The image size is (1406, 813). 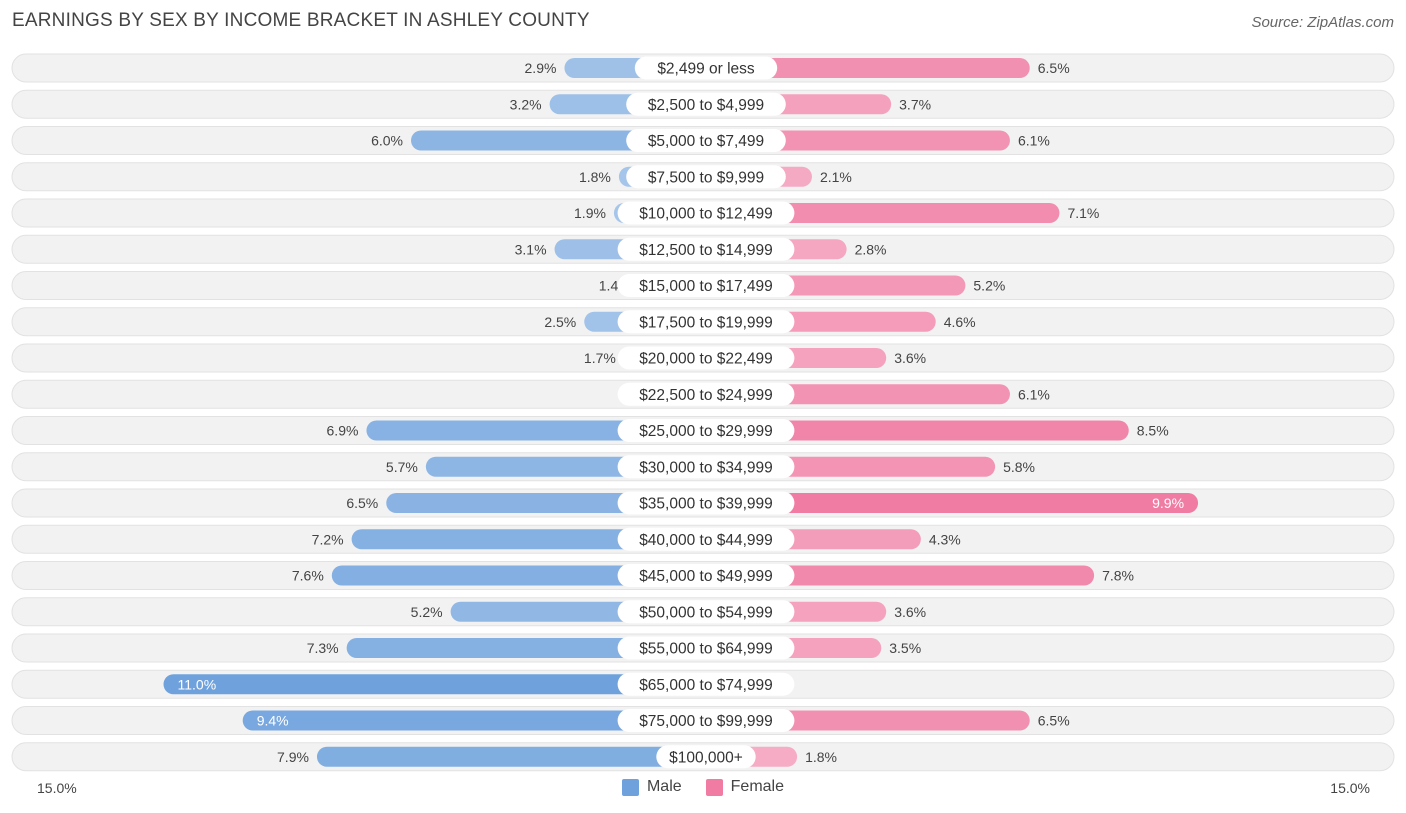 What do you see at coordinates (1350, 788) in the screenshot?
I see `axis-max-label: 15.0%` at bounding box center [1350, 788].